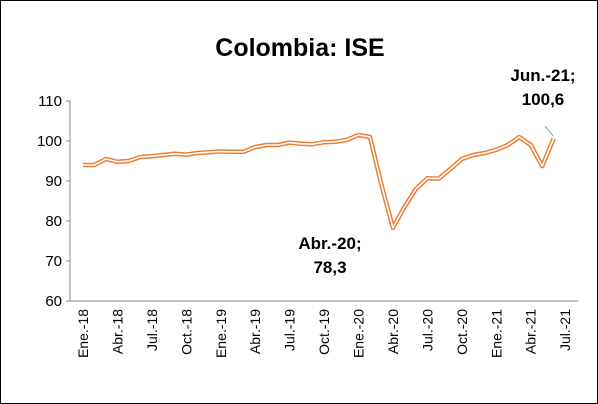 The width and height of the screenshot is (598, 404). I want to click on annotation: 100,6, so click(543, 99).